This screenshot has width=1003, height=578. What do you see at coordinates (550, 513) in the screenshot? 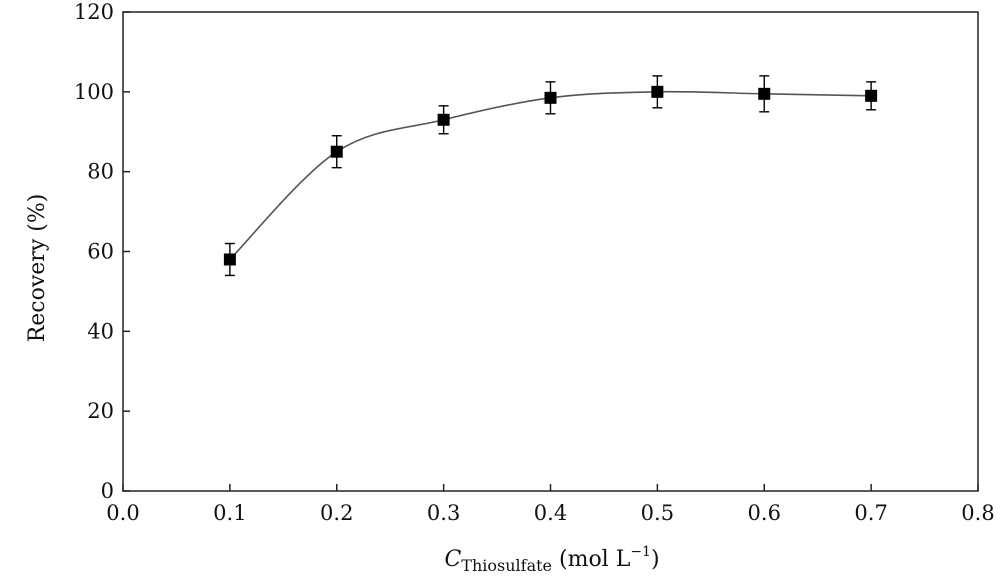
I see `x-tick-label: 0.4` at bounding box center [550, 513].